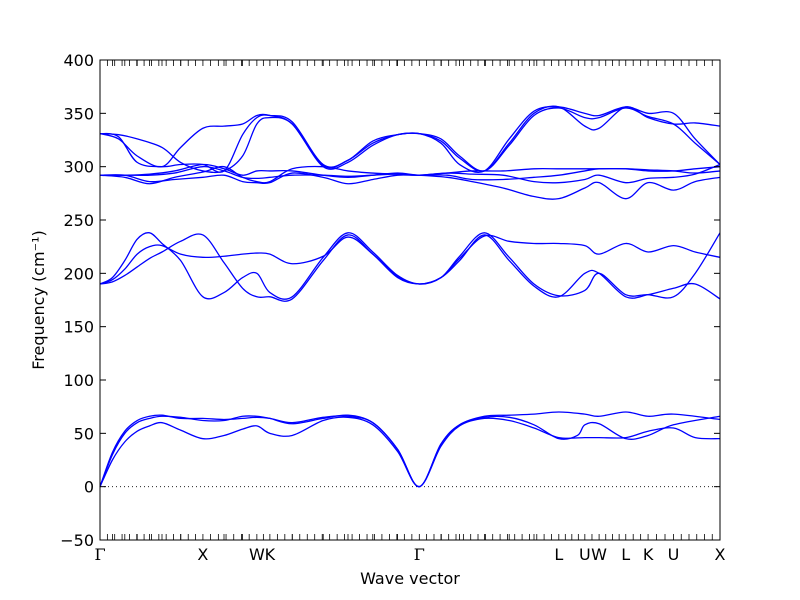 The width and height of the screenshot is (800, 600). Describe the element at coordinates (78, 60) in the screenshot. I see `y-tick-label: 400` at that location.